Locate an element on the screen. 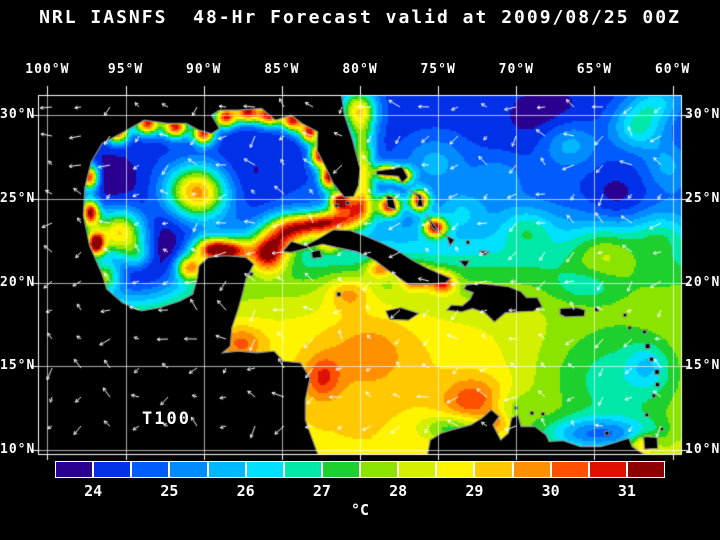 Image resolution: width=720 pixels, height=540 pixels. lat-tick-label-right: 10°N is located at coordinates (702, 449).